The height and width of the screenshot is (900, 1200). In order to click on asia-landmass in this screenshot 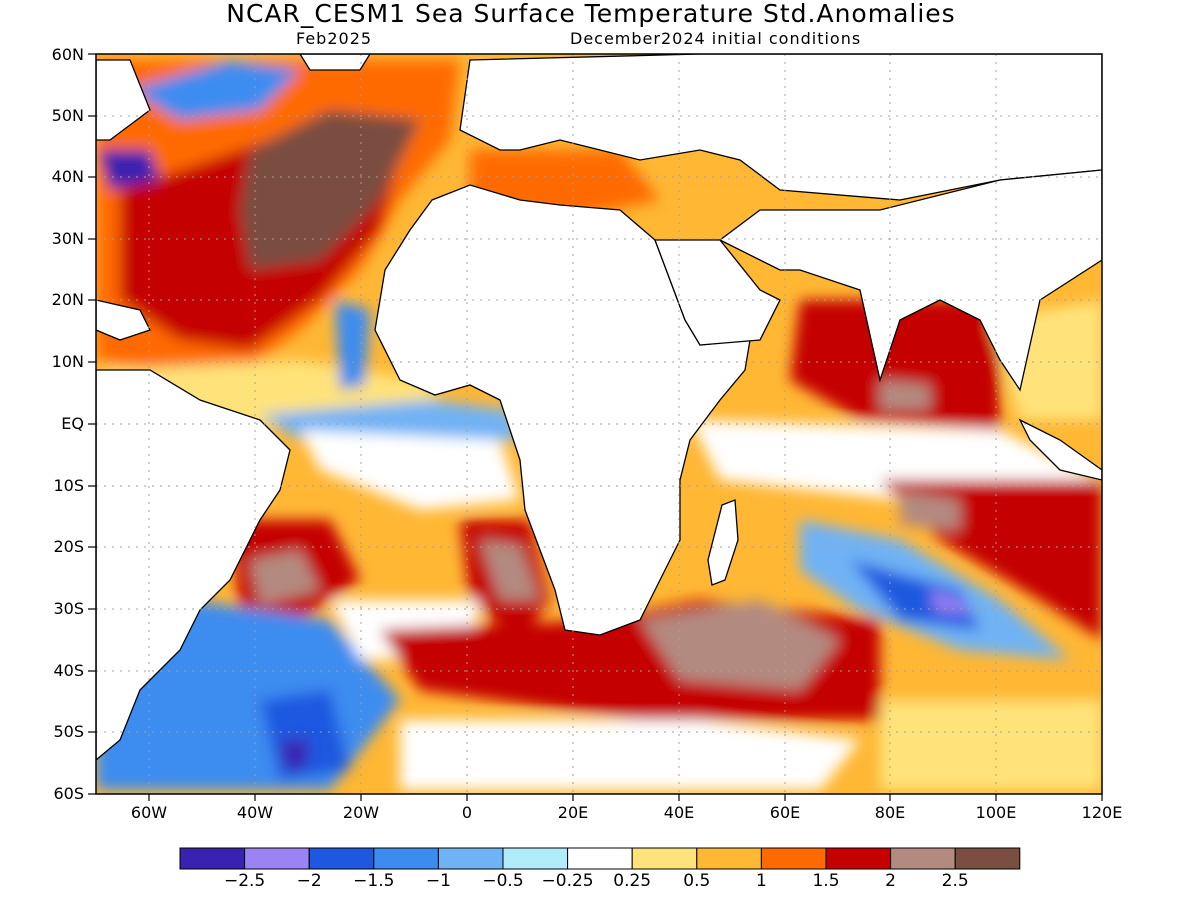, I will do `click(910, 280)`.